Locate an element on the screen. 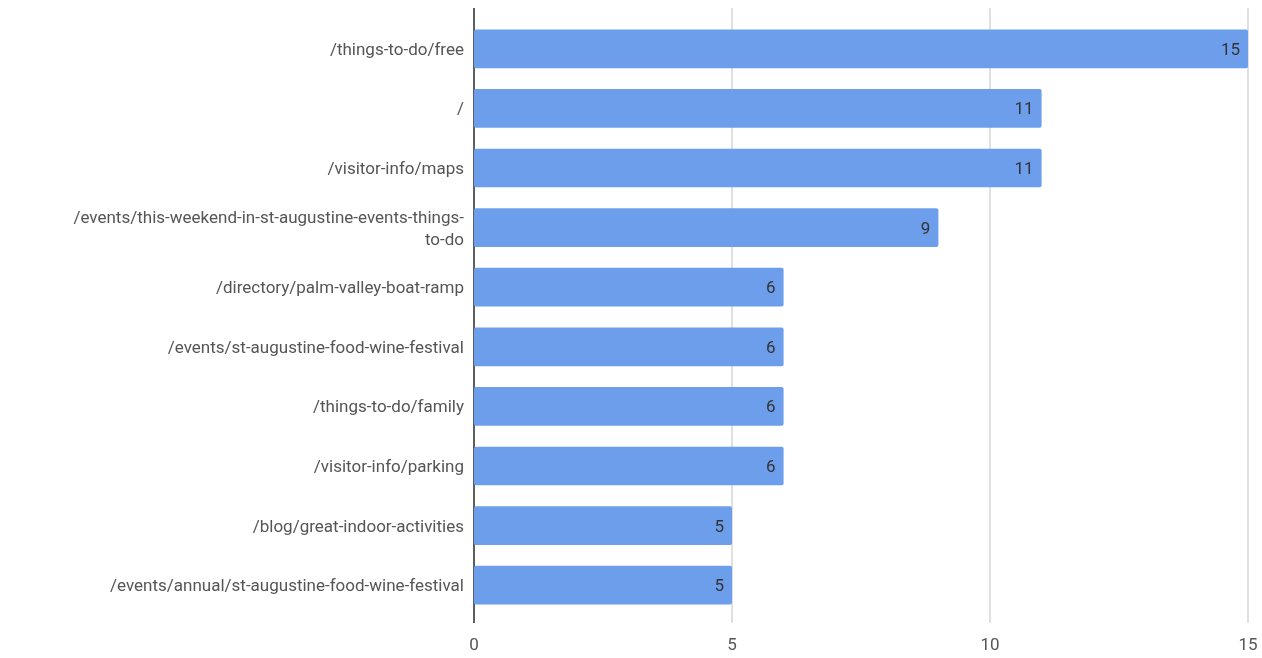 The image size is (1262, 658). x-tick-label: 5 is located at coordinates (732, 644).